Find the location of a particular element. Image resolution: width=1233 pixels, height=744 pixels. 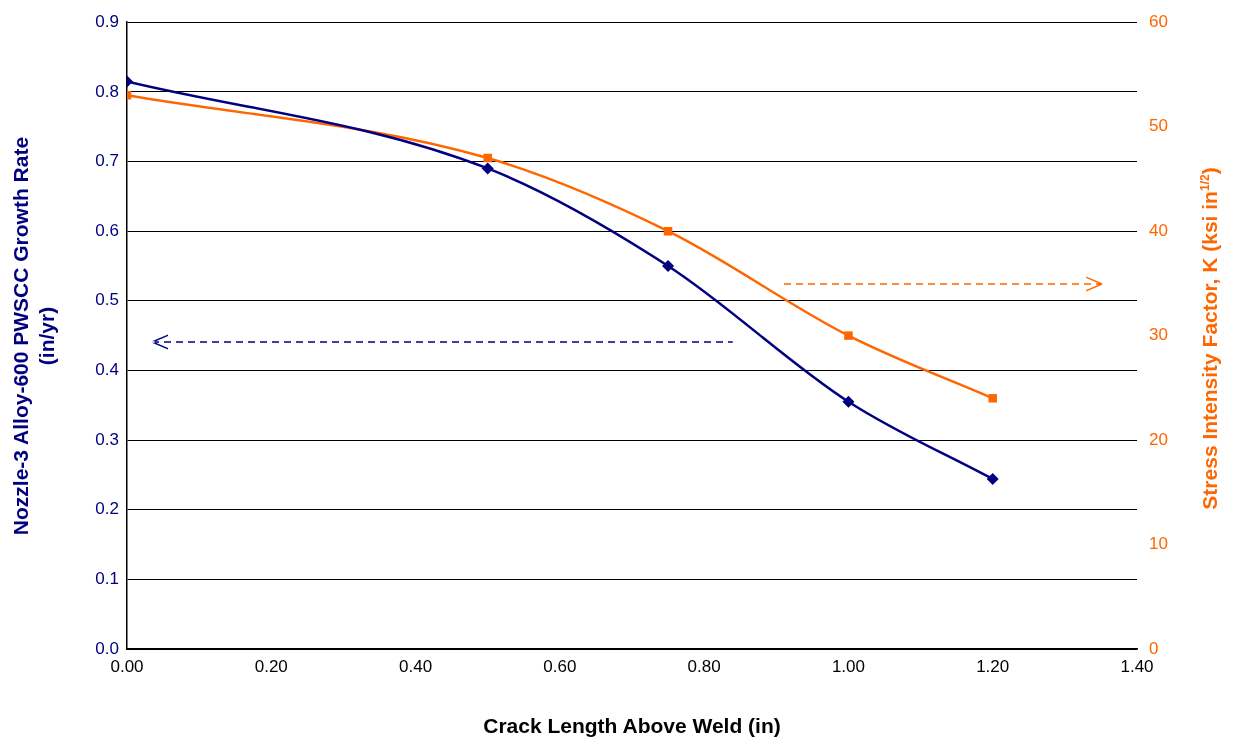

x-tick-label: 0.00 is located at coordinates (127, 666).